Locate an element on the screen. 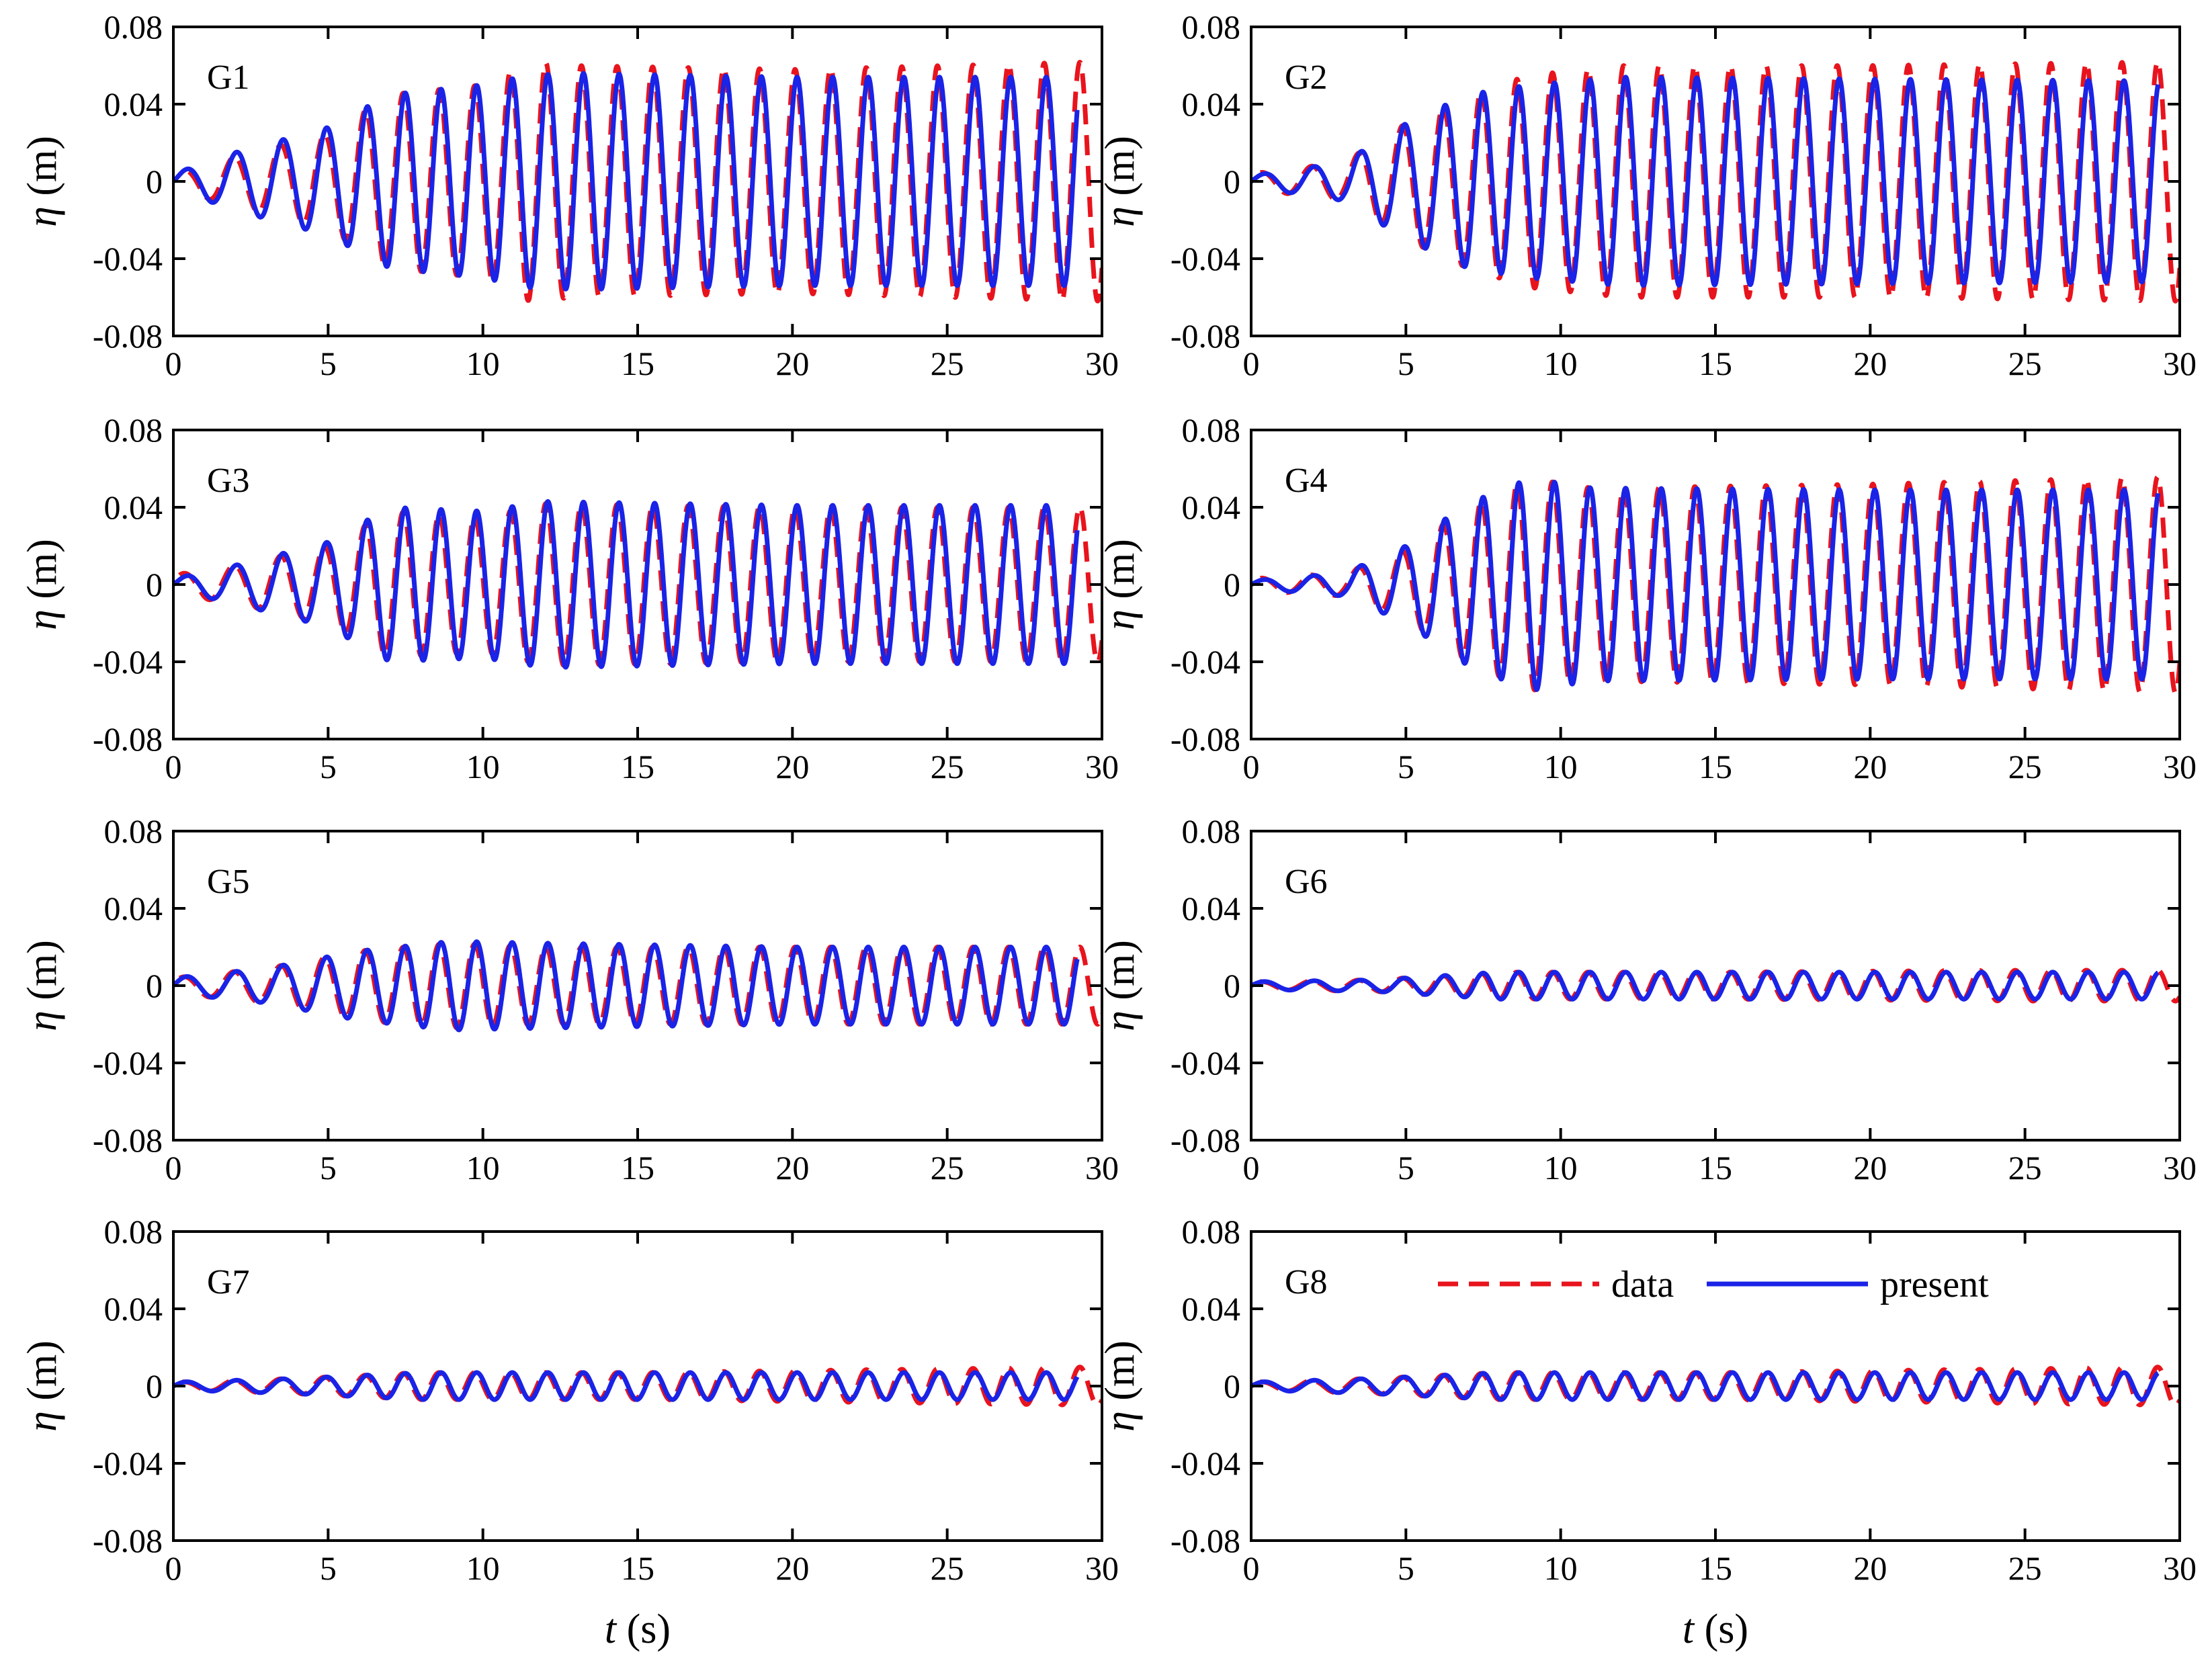 This screenshot has width=2212, height=1679. panel-g1: 0 5 10 15 20 25 30 0.08 0.04 0 -0.04 -0.08 G1 η (m) is located at coordinates (569, 195).